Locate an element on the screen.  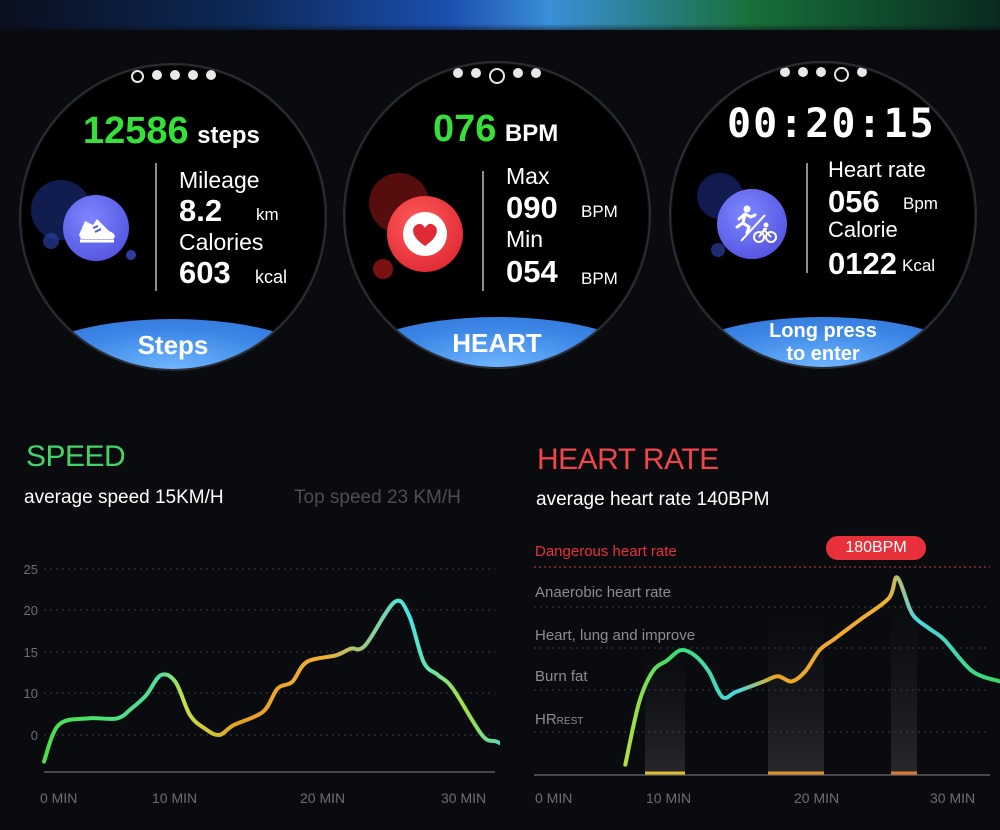
min-unit: BPM is located at coordinates (599, 278).